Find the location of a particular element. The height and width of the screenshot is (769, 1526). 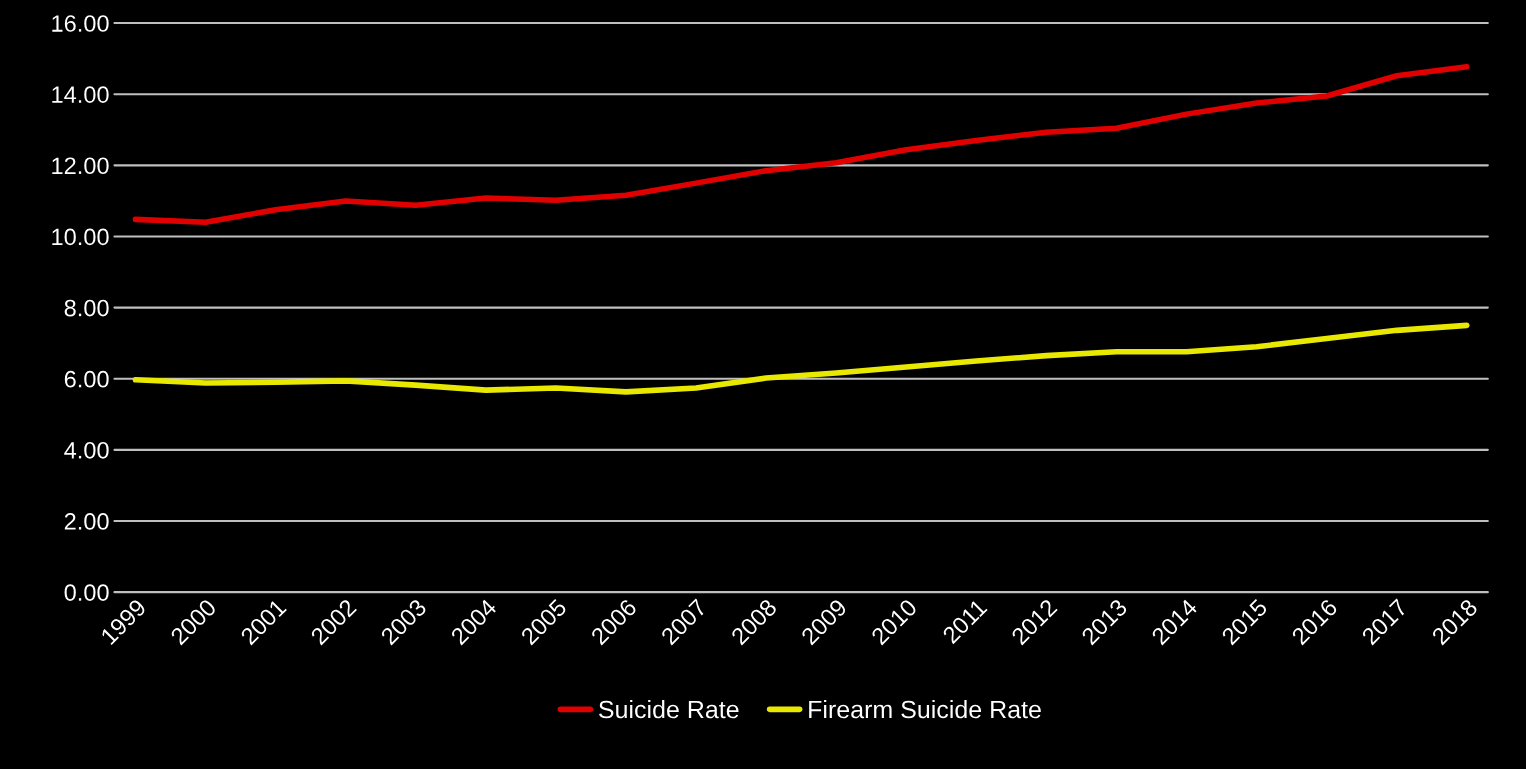

y-tick-label: 12.00 is located at coordinates (80, 166).